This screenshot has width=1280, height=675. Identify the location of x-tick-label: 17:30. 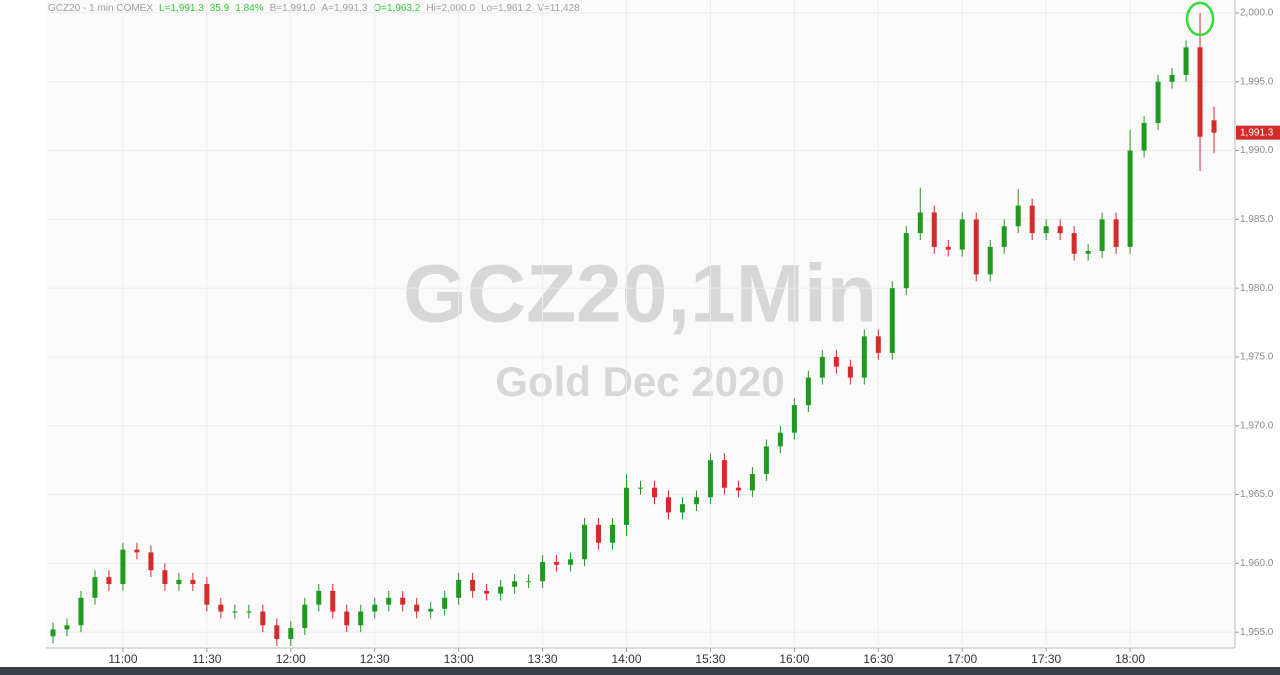
(1046, 659).